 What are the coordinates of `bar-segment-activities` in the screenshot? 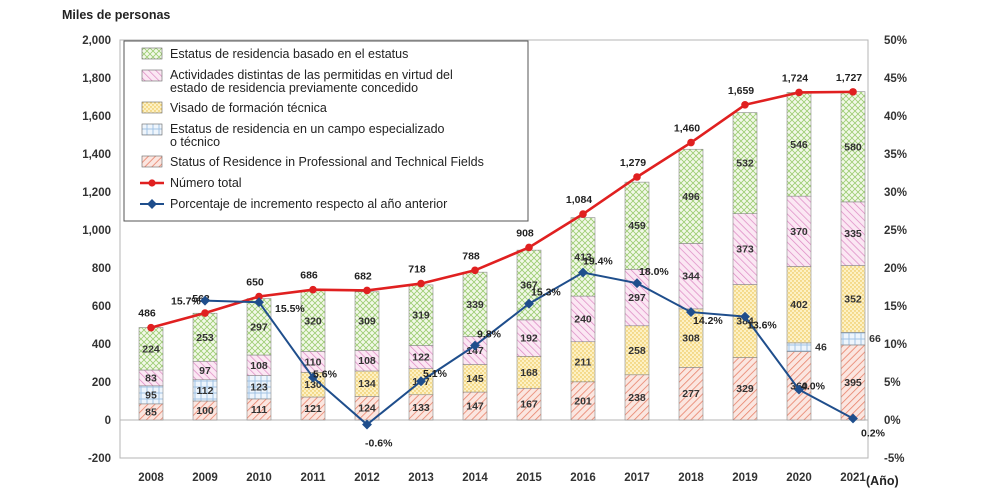 It's located at (745, 249).